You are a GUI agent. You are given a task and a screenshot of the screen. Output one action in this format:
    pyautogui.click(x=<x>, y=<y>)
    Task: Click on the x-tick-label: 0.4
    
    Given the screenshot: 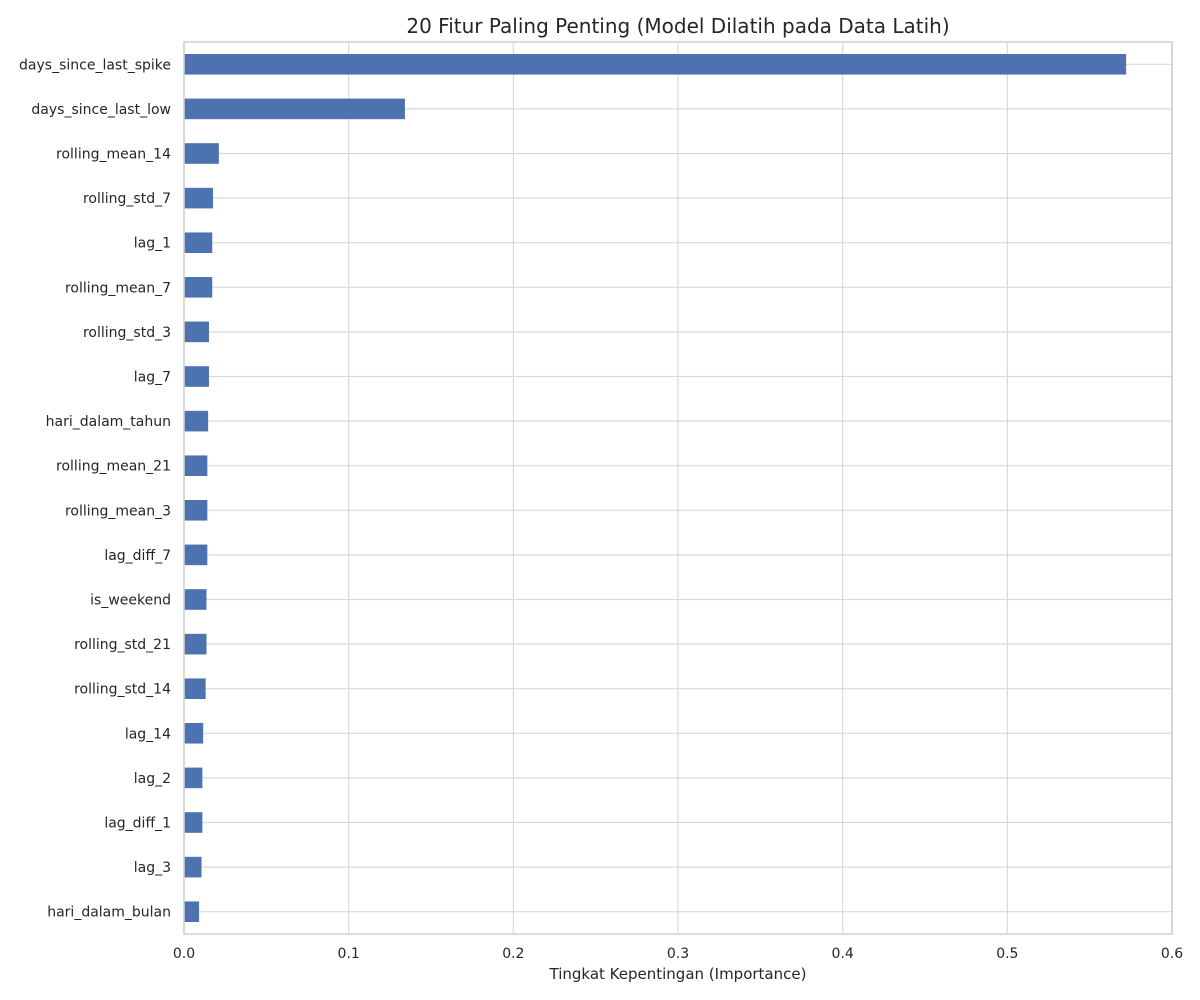 What is the action you would take?
    pyautogui.click(x=843, y=954)
    